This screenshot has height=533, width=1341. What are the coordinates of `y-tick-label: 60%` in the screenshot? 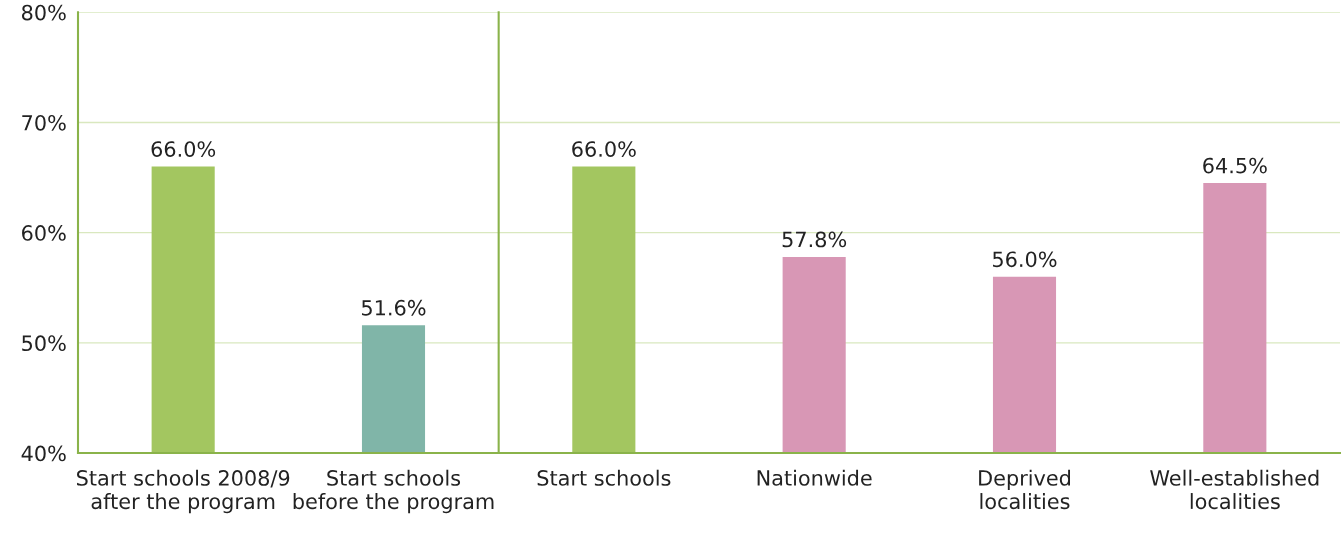 It's located at (44, 233).